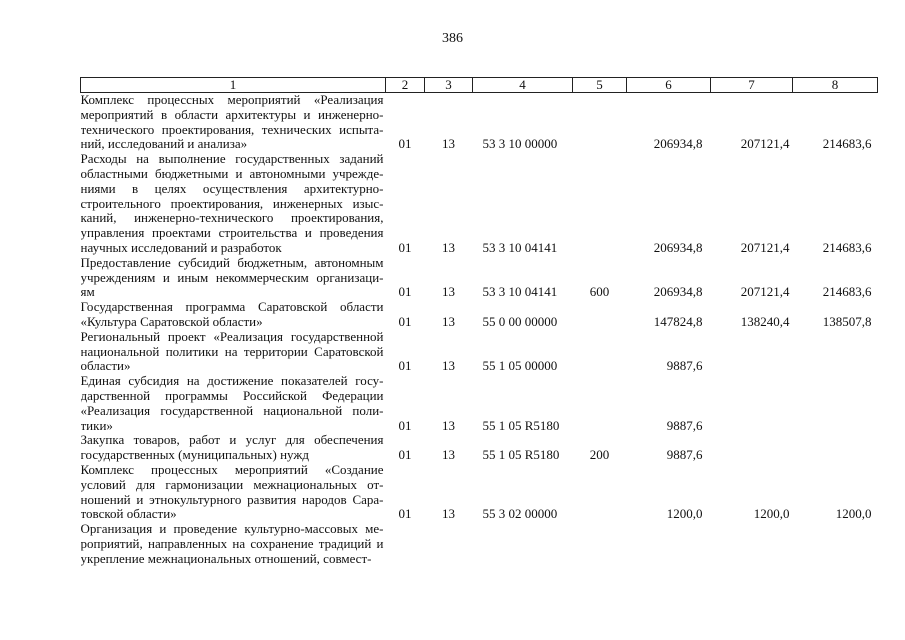 The height and width of the screenshot is (640, 905). I want to click on target-article-code: 55 0 00 00000, so click(520, 321).